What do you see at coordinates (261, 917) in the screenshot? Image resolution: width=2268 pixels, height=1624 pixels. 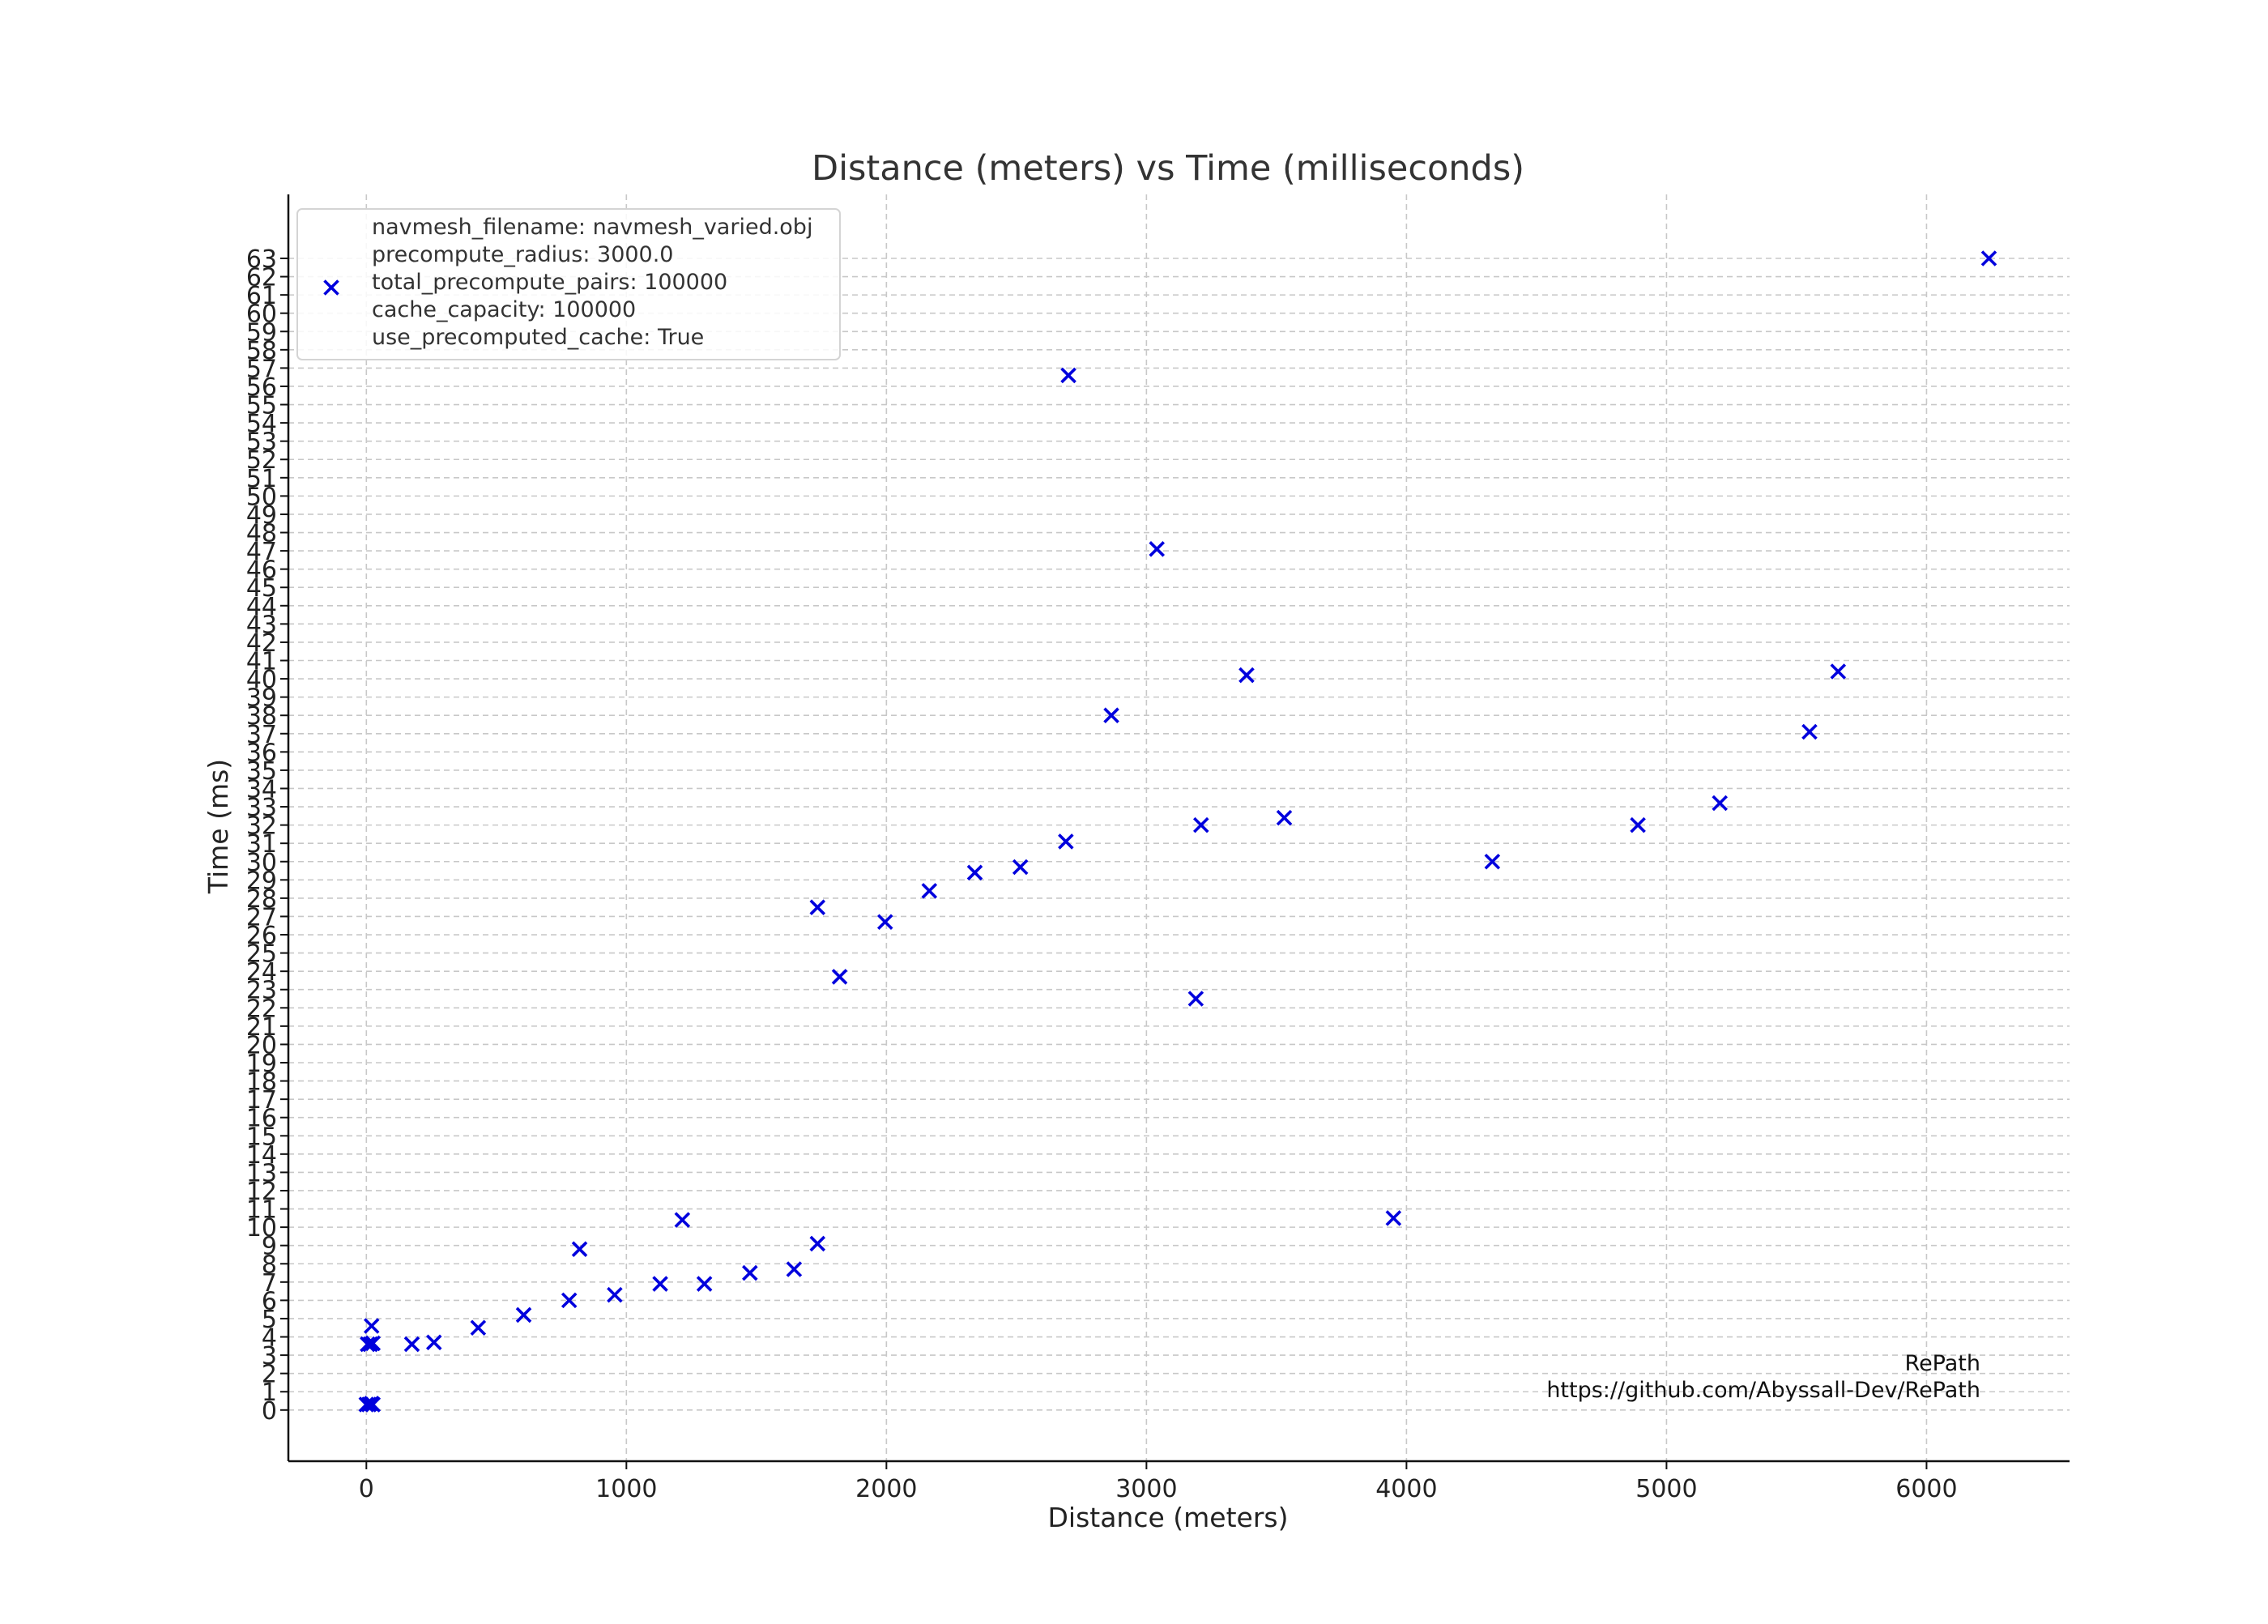 I see `y-tick-label: 27` at bounding box center [261, 917].